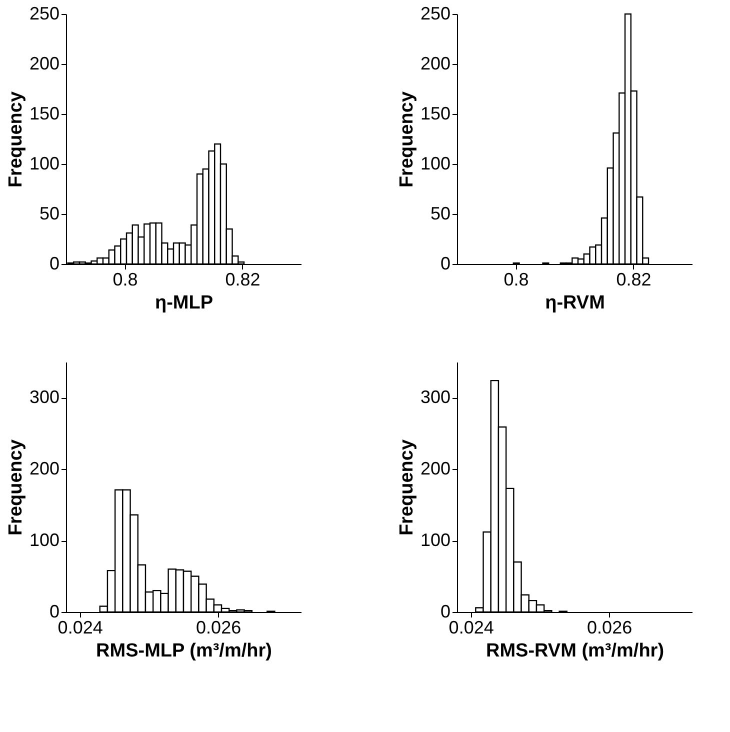  Describe the element at coordinates (575, 303) in the screenshot. I see `x-axis-title: η-RVM` at that location.